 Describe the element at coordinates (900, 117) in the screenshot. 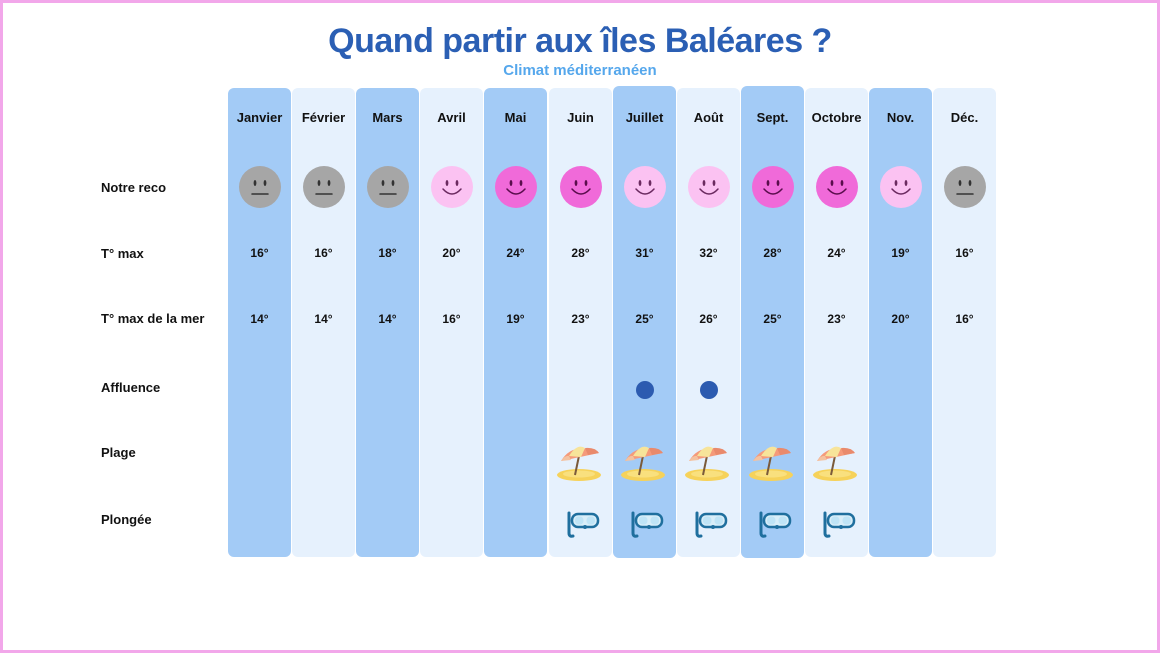

I see `month-header: Nov.` at that location.